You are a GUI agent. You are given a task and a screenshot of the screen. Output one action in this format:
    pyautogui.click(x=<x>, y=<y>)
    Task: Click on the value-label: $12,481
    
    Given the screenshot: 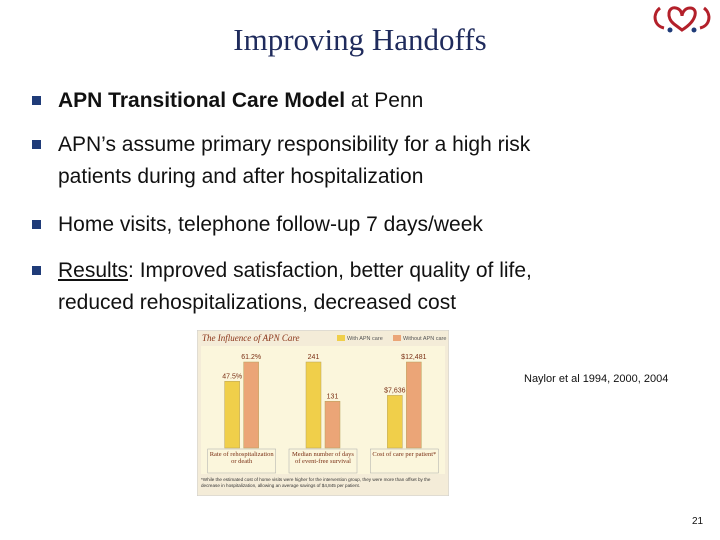 What is the action you would take?
    pyautogui.click(x=413, y=357)
    